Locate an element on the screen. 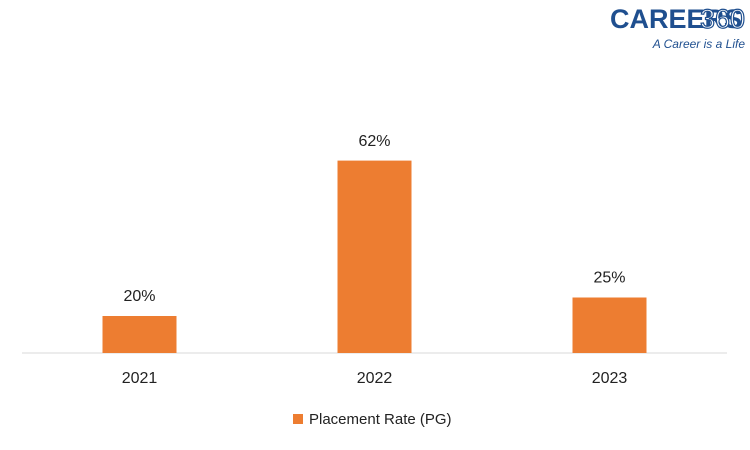  legend-swatch is located at coordinates (298, 419).